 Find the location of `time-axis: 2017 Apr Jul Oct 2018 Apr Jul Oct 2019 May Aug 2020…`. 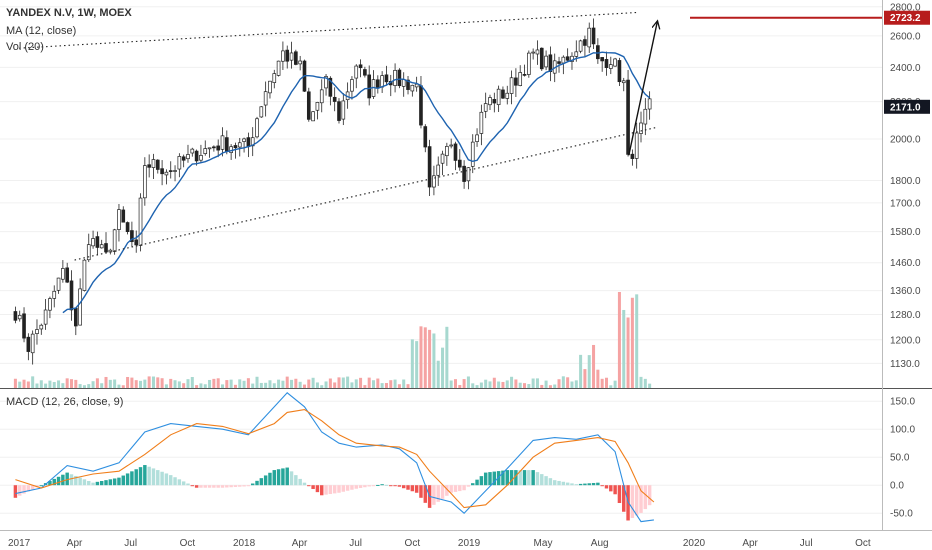

time-axis: 2017 Apr Jul Oct 2018 Apr Jul Oct 2019 May Aug 2020… is located at coordinates (439, 543).